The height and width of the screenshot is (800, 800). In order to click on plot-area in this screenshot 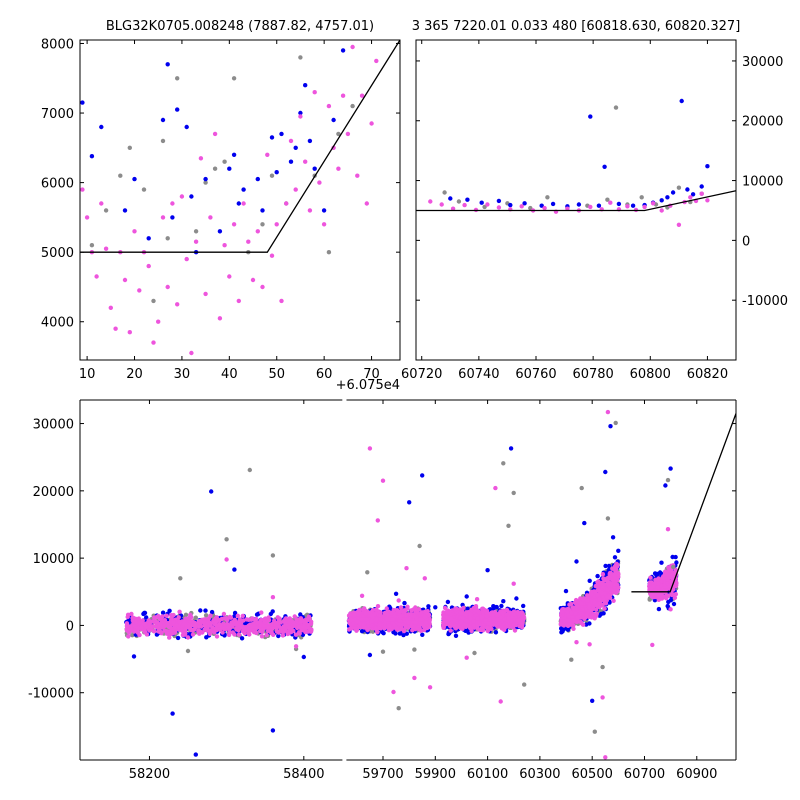, I will do `click(576, 162)`.